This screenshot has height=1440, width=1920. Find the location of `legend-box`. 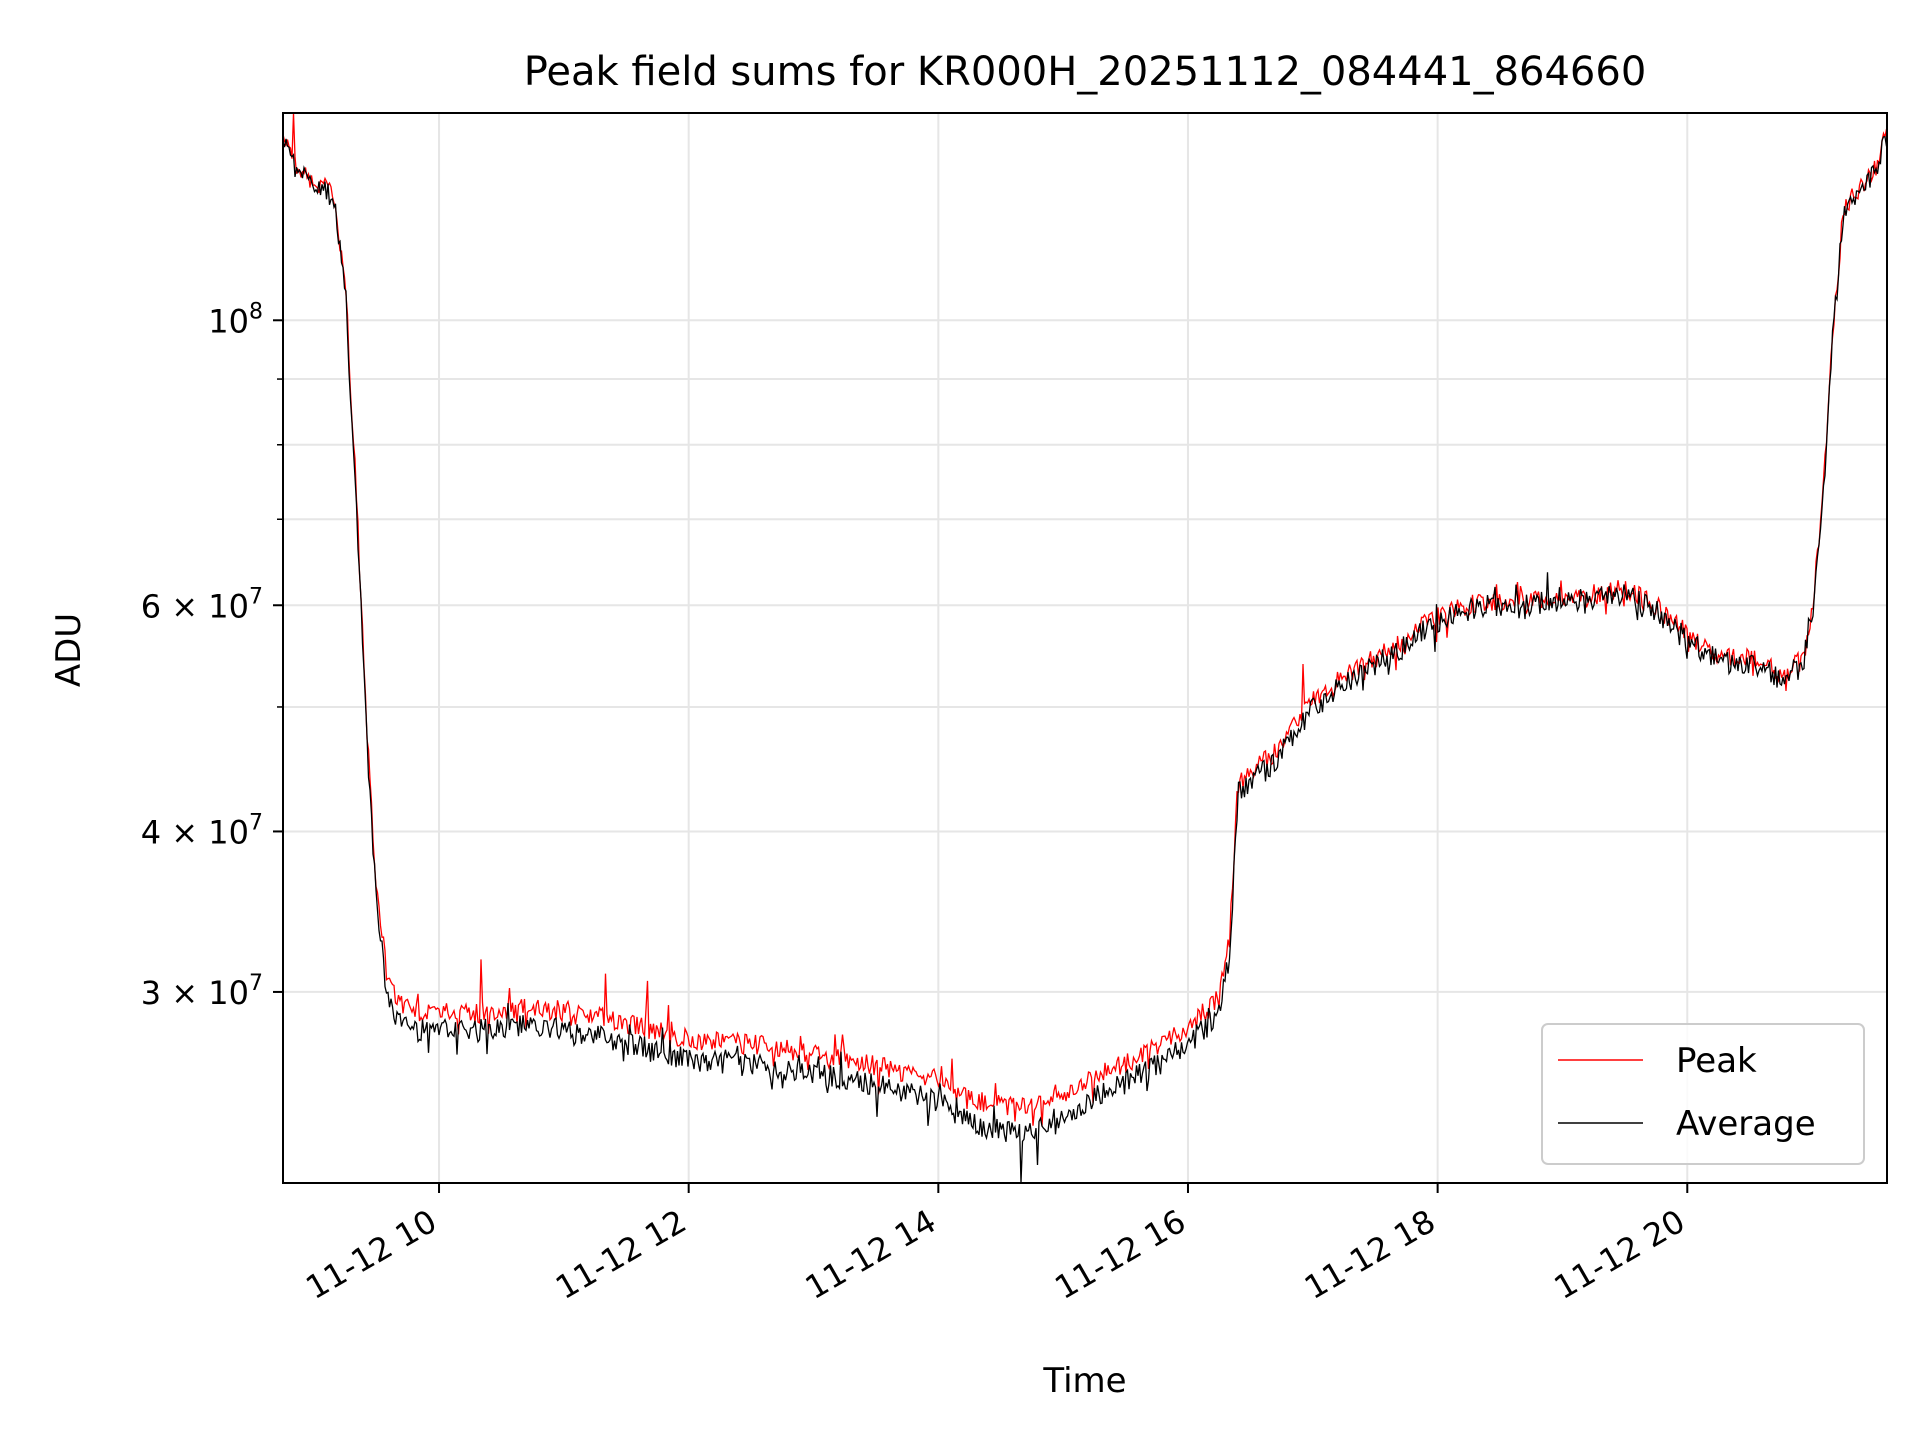

legend-box is located at coordinates (1703, 1094).